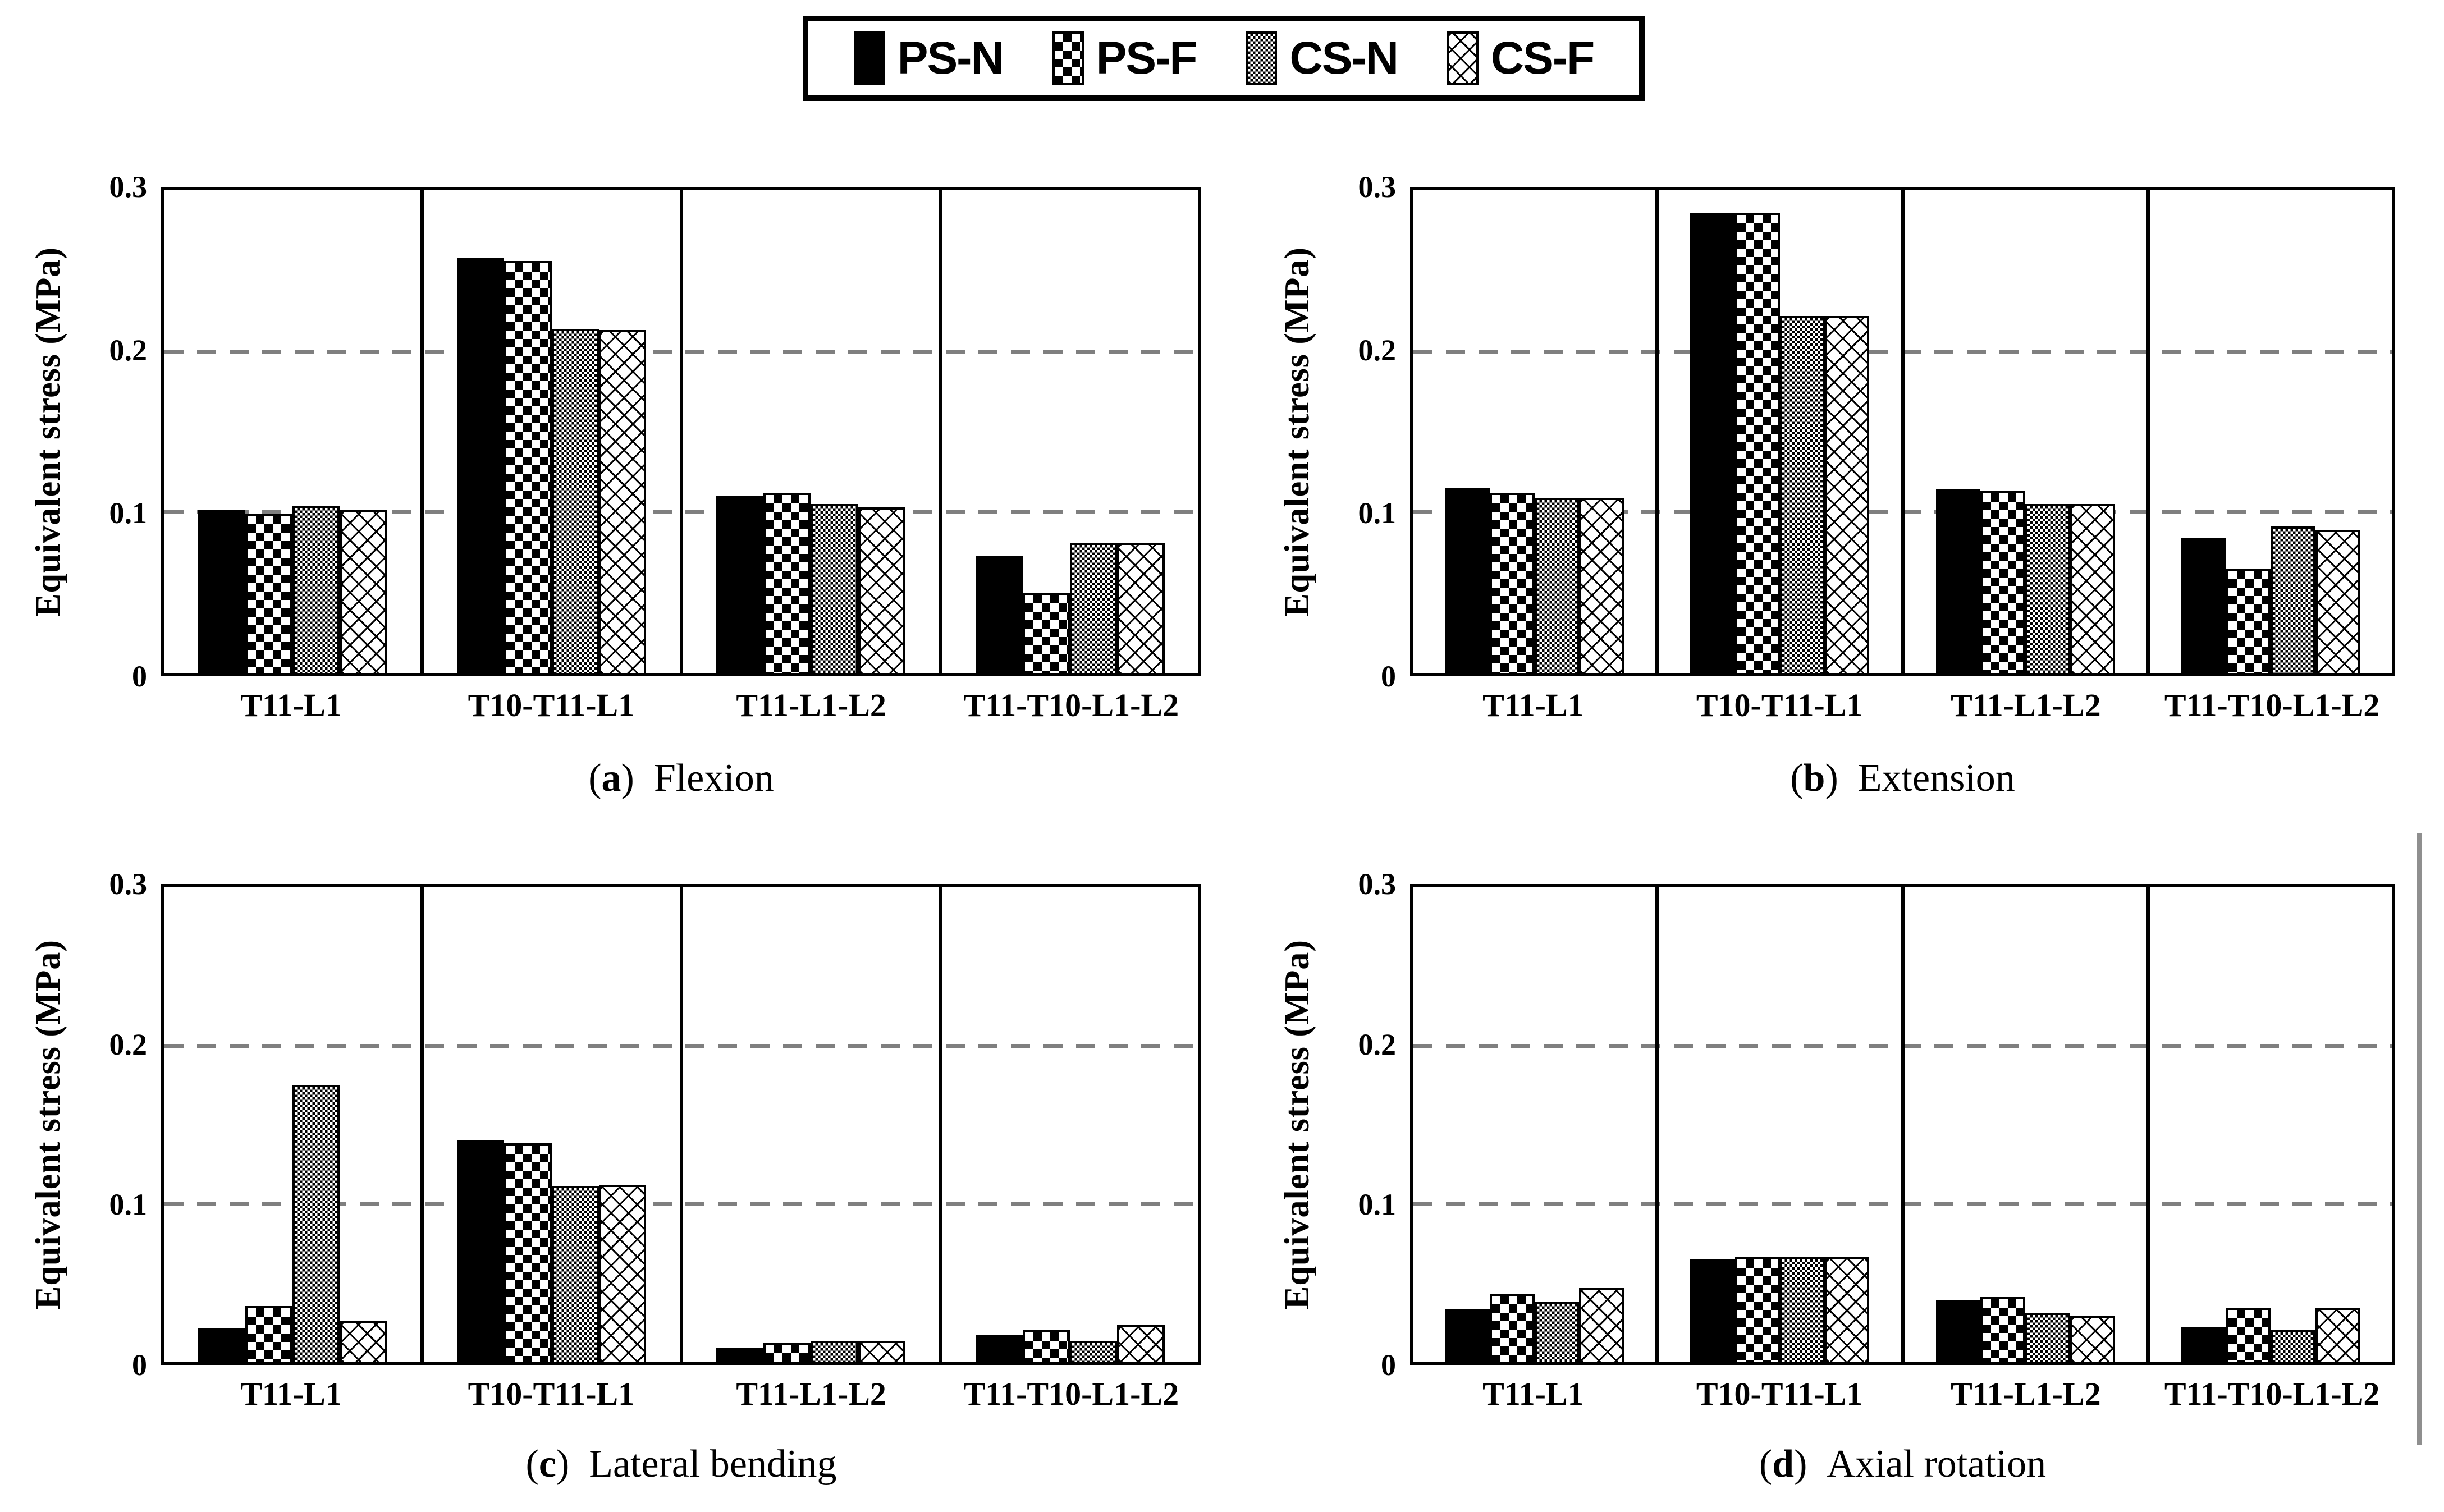 Image resolution: width=2444 pixels, height=1512 pixels. What do you see at coordinates (1902, 706) in the screenshot?
I see `x-axis-labels-b: T11-L1 T10-T11-L1 T11-L1-L2 T11-T10-L1-L2` at bounding box center [1902, 706].